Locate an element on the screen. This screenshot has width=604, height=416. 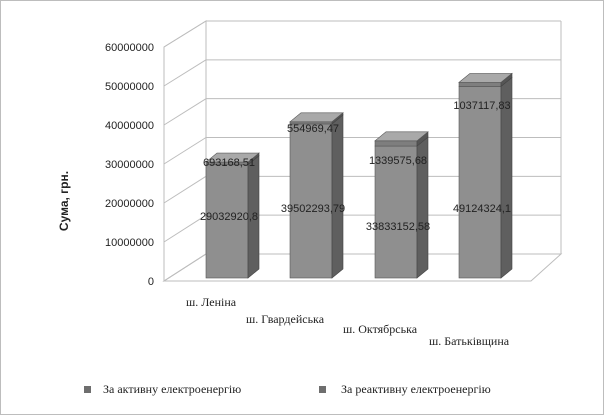
x-category-label: ш. Гвардейська is located at coordinates (285, 319).